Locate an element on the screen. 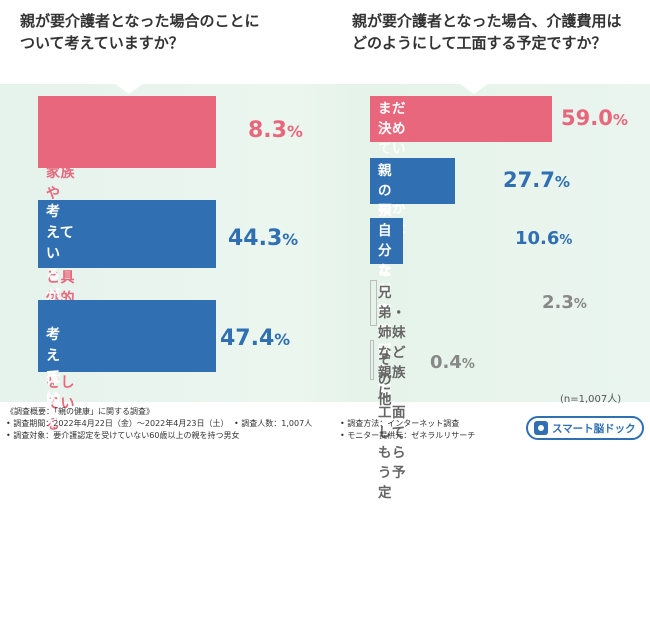 Image resolution: width=650 pixels, height=622 pixels. footnote-method: • 調査方法：インターネット調査 is located at coordinates (400, 423).